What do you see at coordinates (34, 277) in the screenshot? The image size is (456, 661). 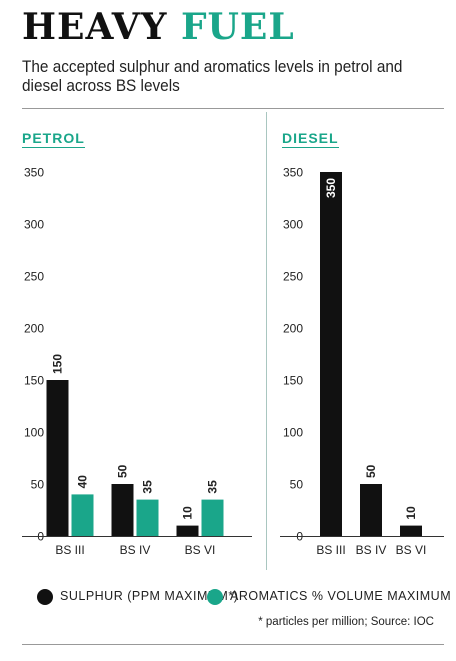 I see `petrol-ytick-label: 250` at bounding box center [34, 277].